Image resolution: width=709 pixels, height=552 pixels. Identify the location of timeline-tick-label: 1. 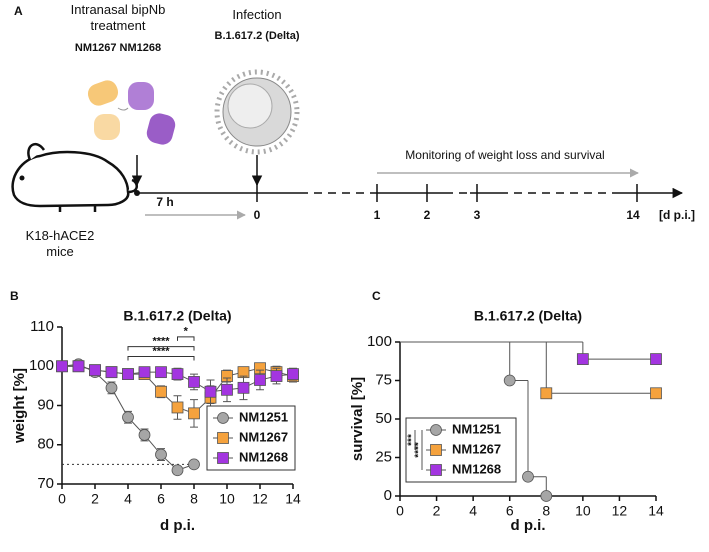
(377, 215).